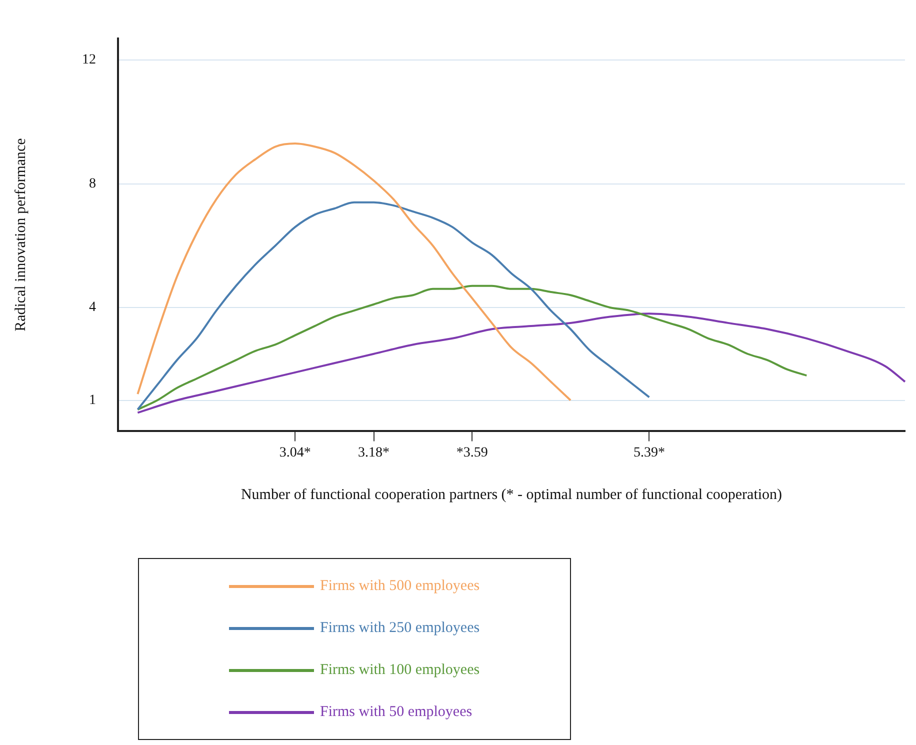  I want to click on x-tick-label: 5.39*, so click(649, 452).